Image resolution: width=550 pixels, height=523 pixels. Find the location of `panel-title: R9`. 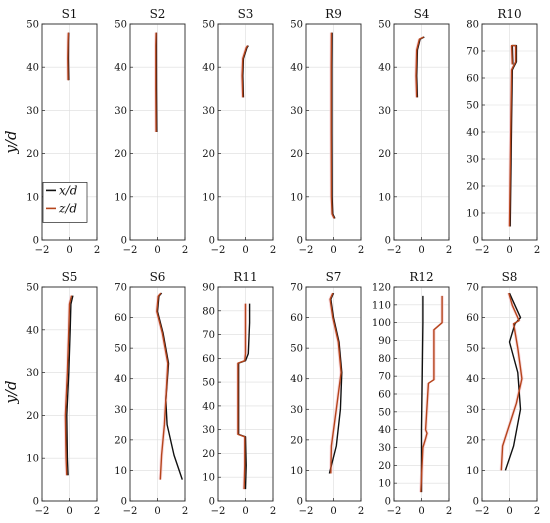

panel-title: R9 is located at coordinates (333, 14).